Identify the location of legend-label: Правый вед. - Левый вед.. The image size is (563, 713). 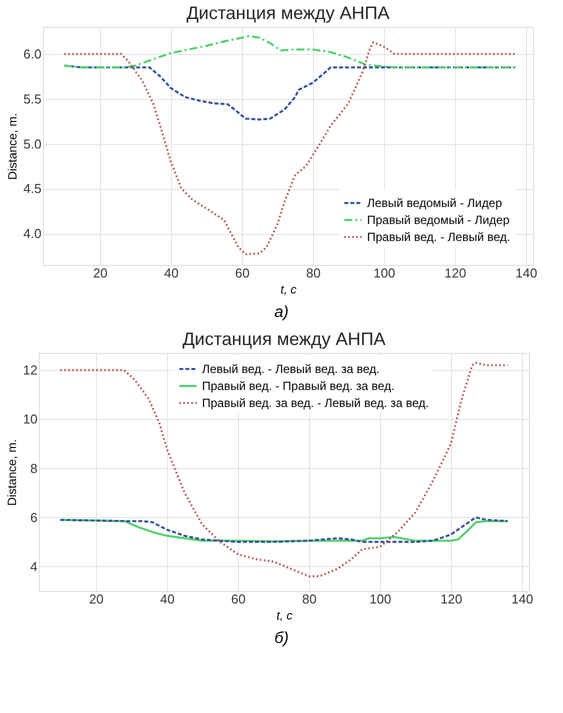
(438, 237).